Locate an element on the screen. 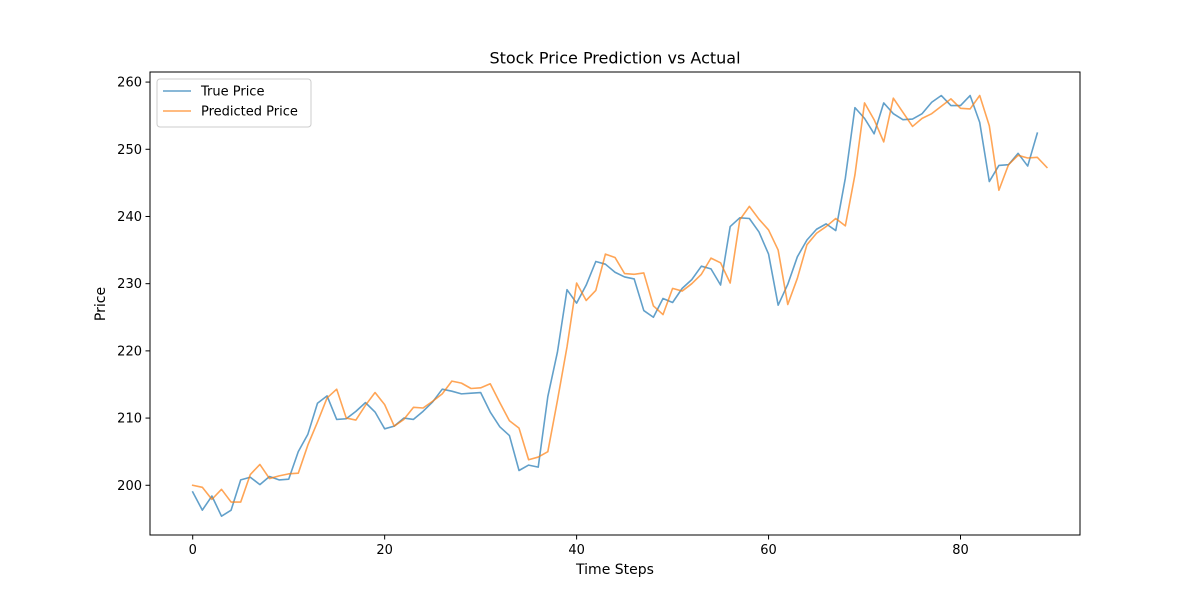  x-axis-label: Time Steps is located at coordinates (614, 570).